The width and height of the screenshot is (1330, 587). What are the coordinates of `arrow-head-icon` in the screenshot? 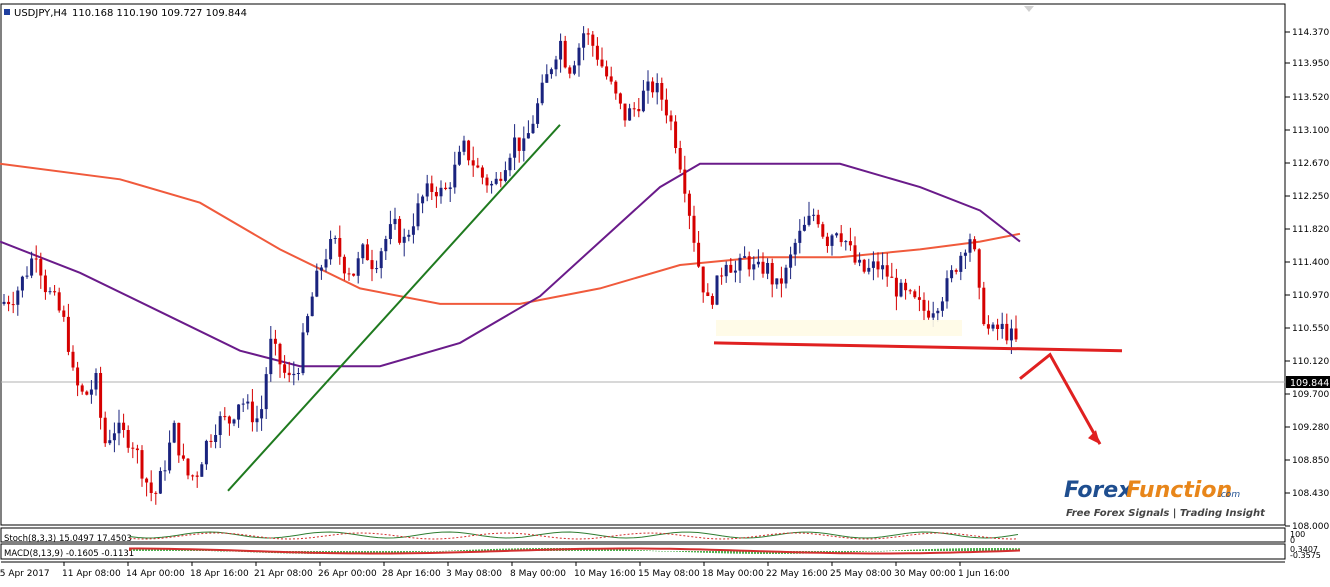 It's located at (1094, 437).